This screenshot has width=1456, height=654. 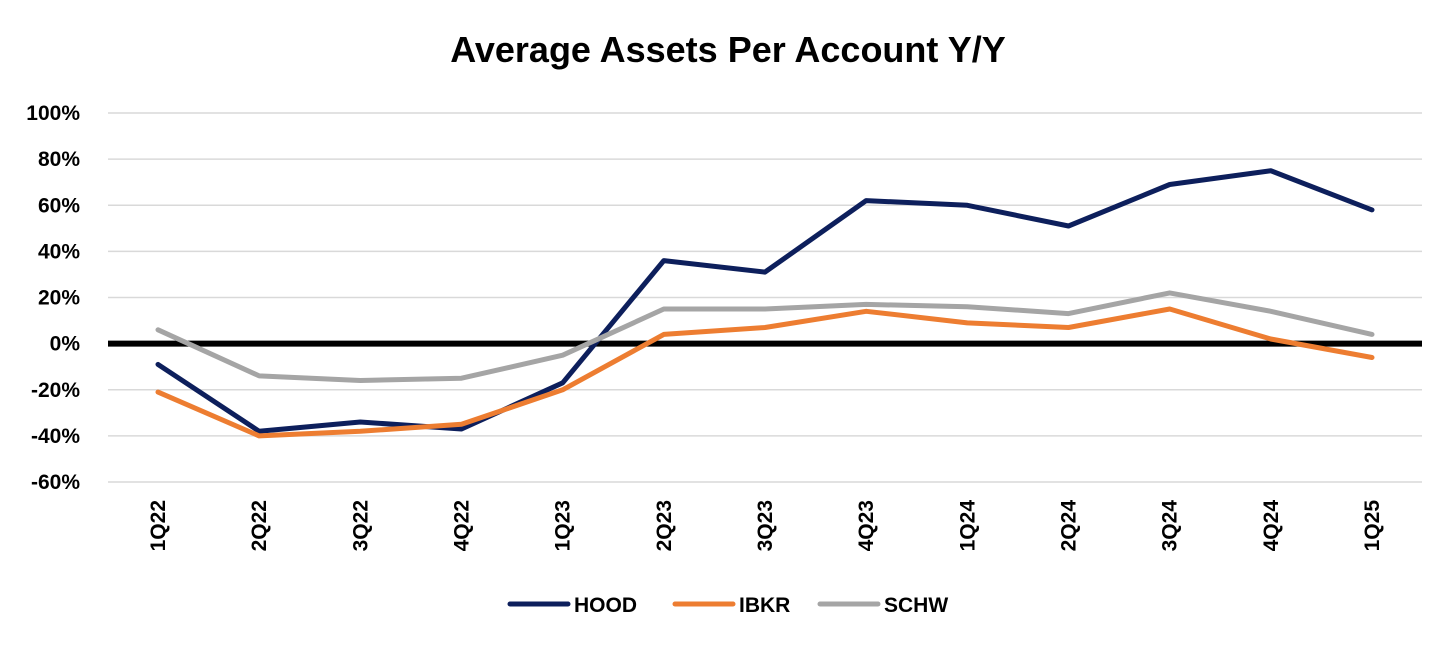 I want to click on legend-label: IBKR, so click(x=764, y=605).